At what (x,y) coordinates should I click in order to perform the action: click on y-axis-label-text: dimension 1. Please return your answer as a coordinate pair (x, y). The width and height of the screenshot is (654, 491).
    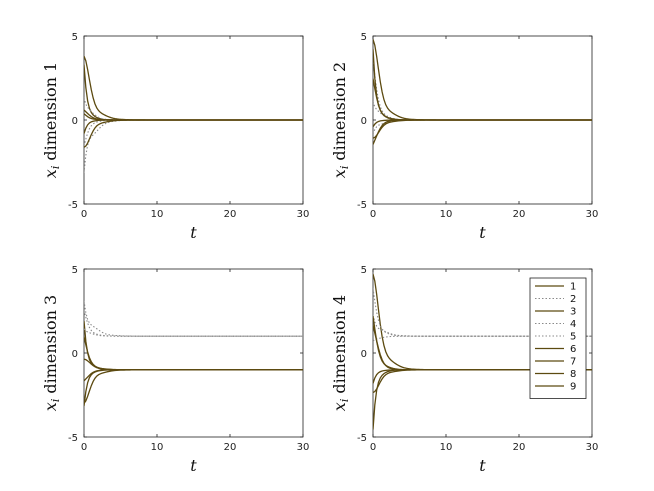
    Looking at the image, I should click on (50, 111).